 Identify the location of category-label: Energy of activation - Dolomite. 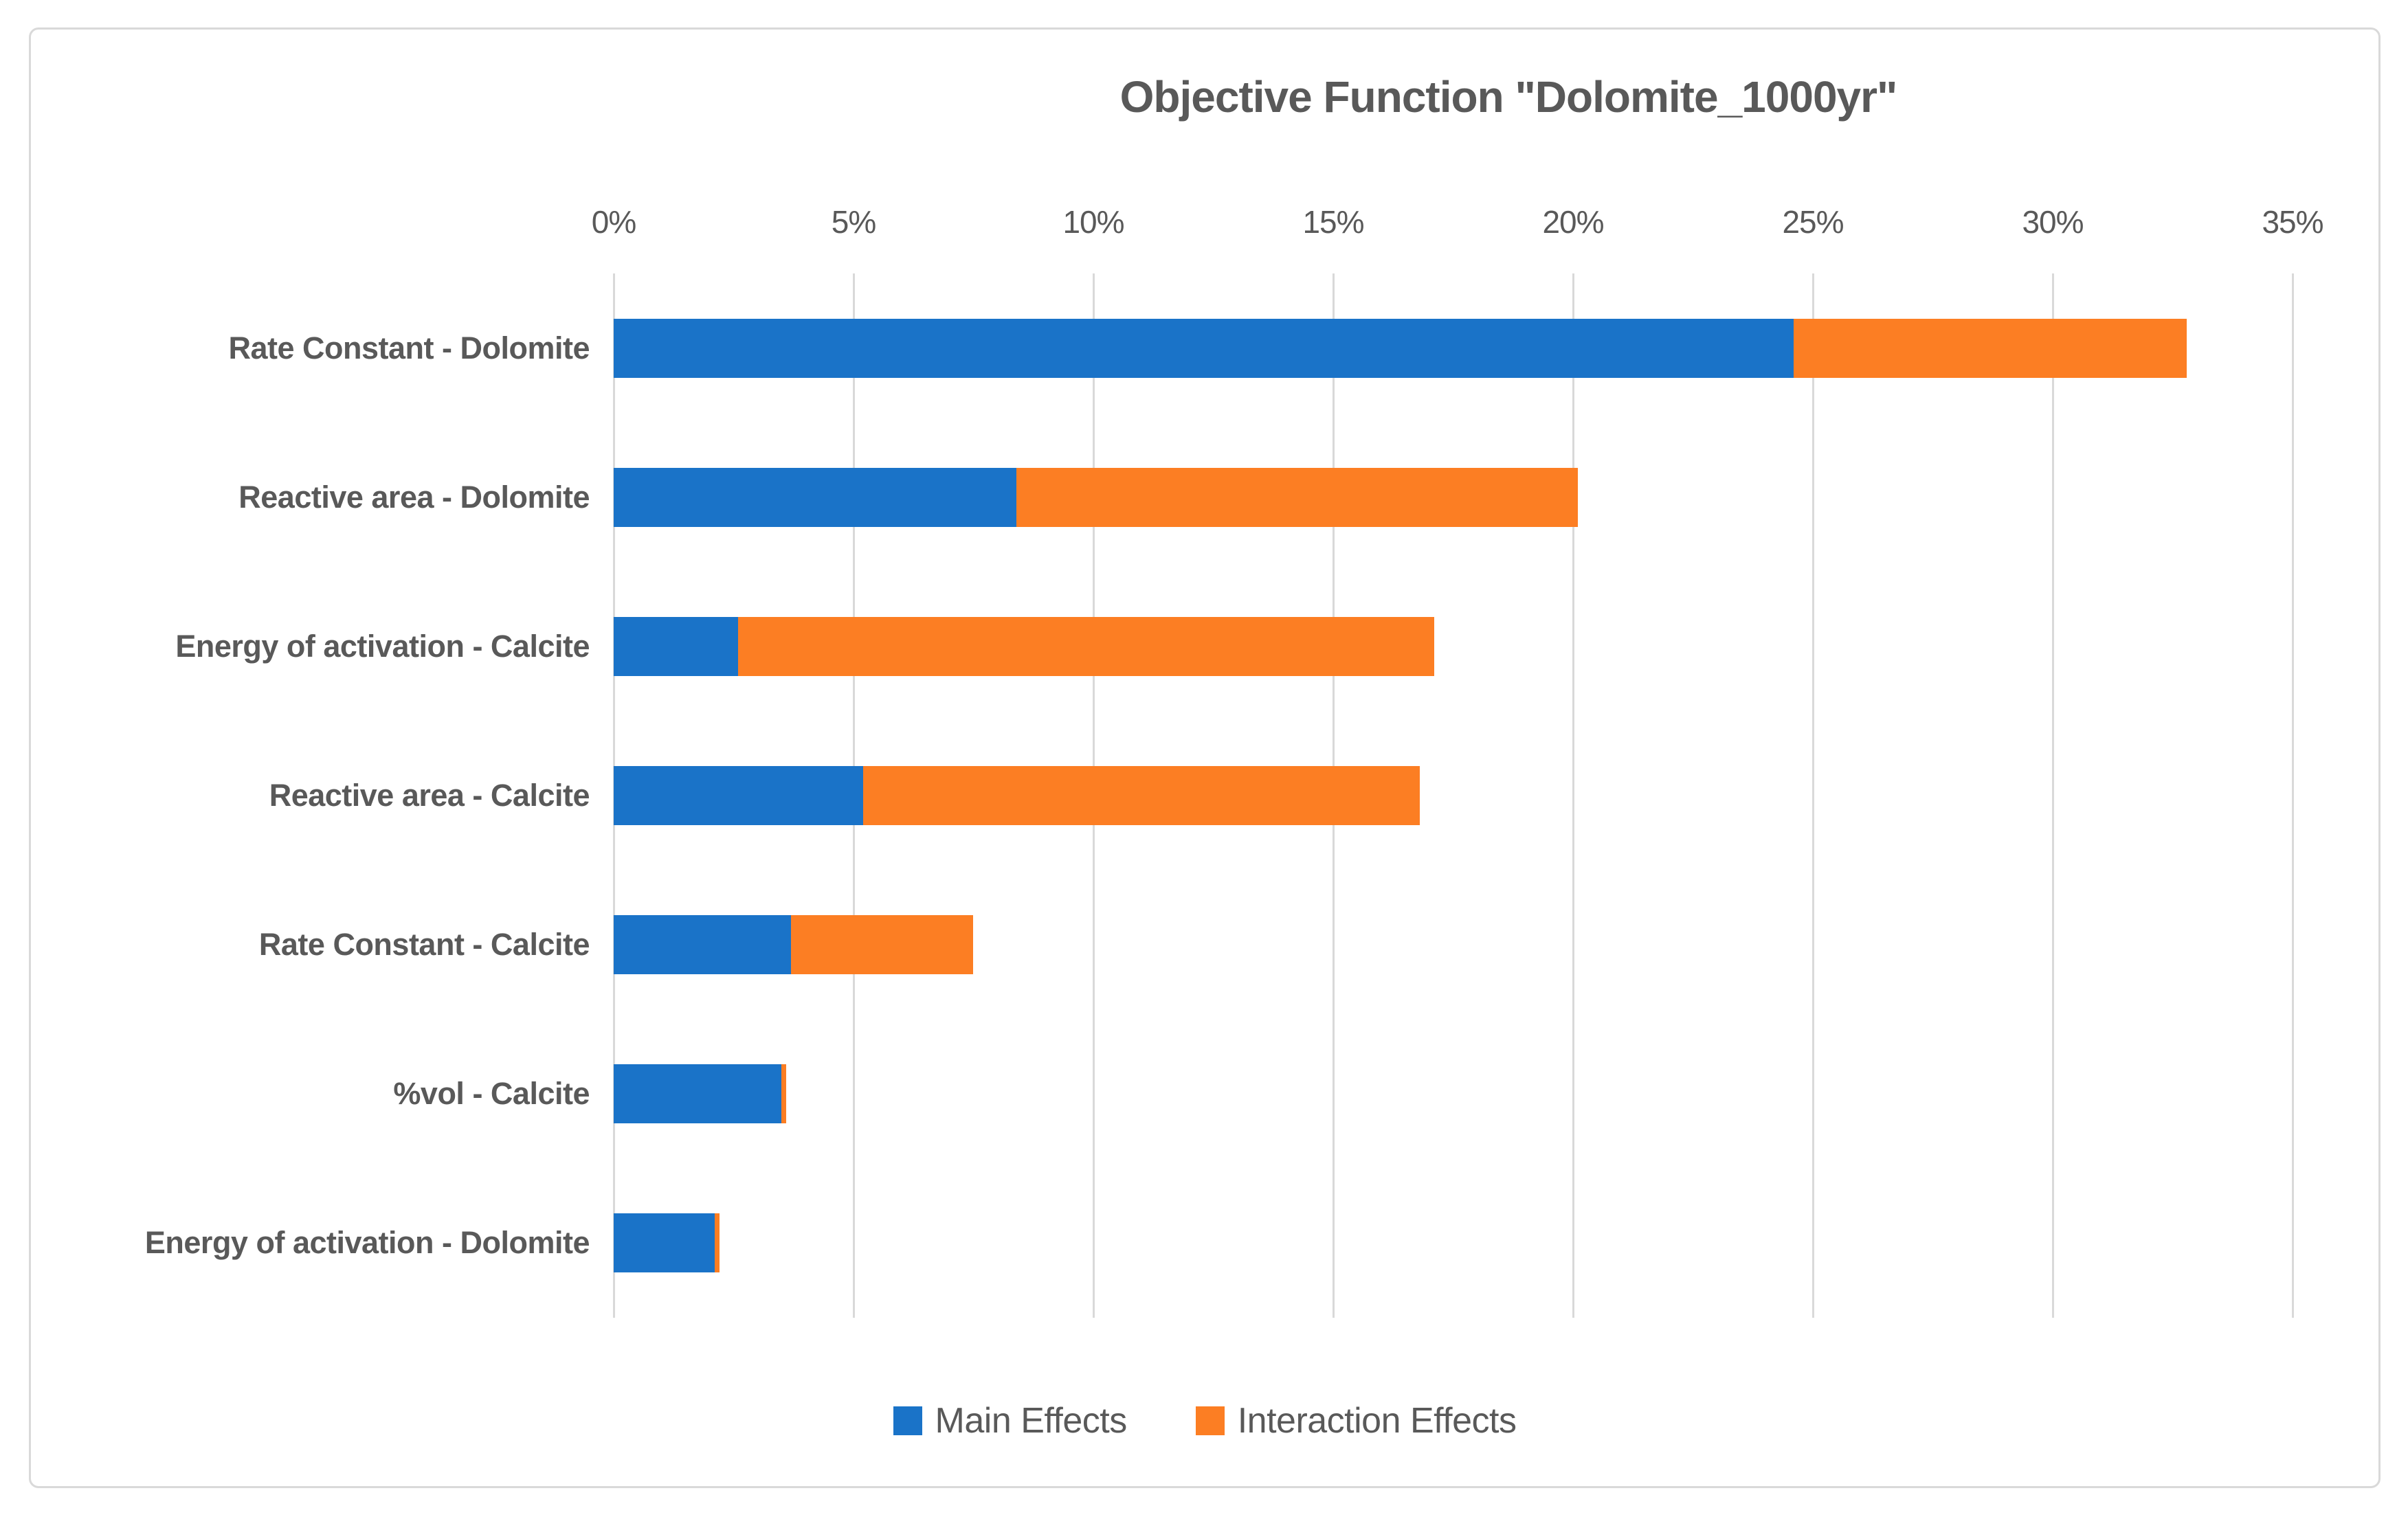
(367, 1243).